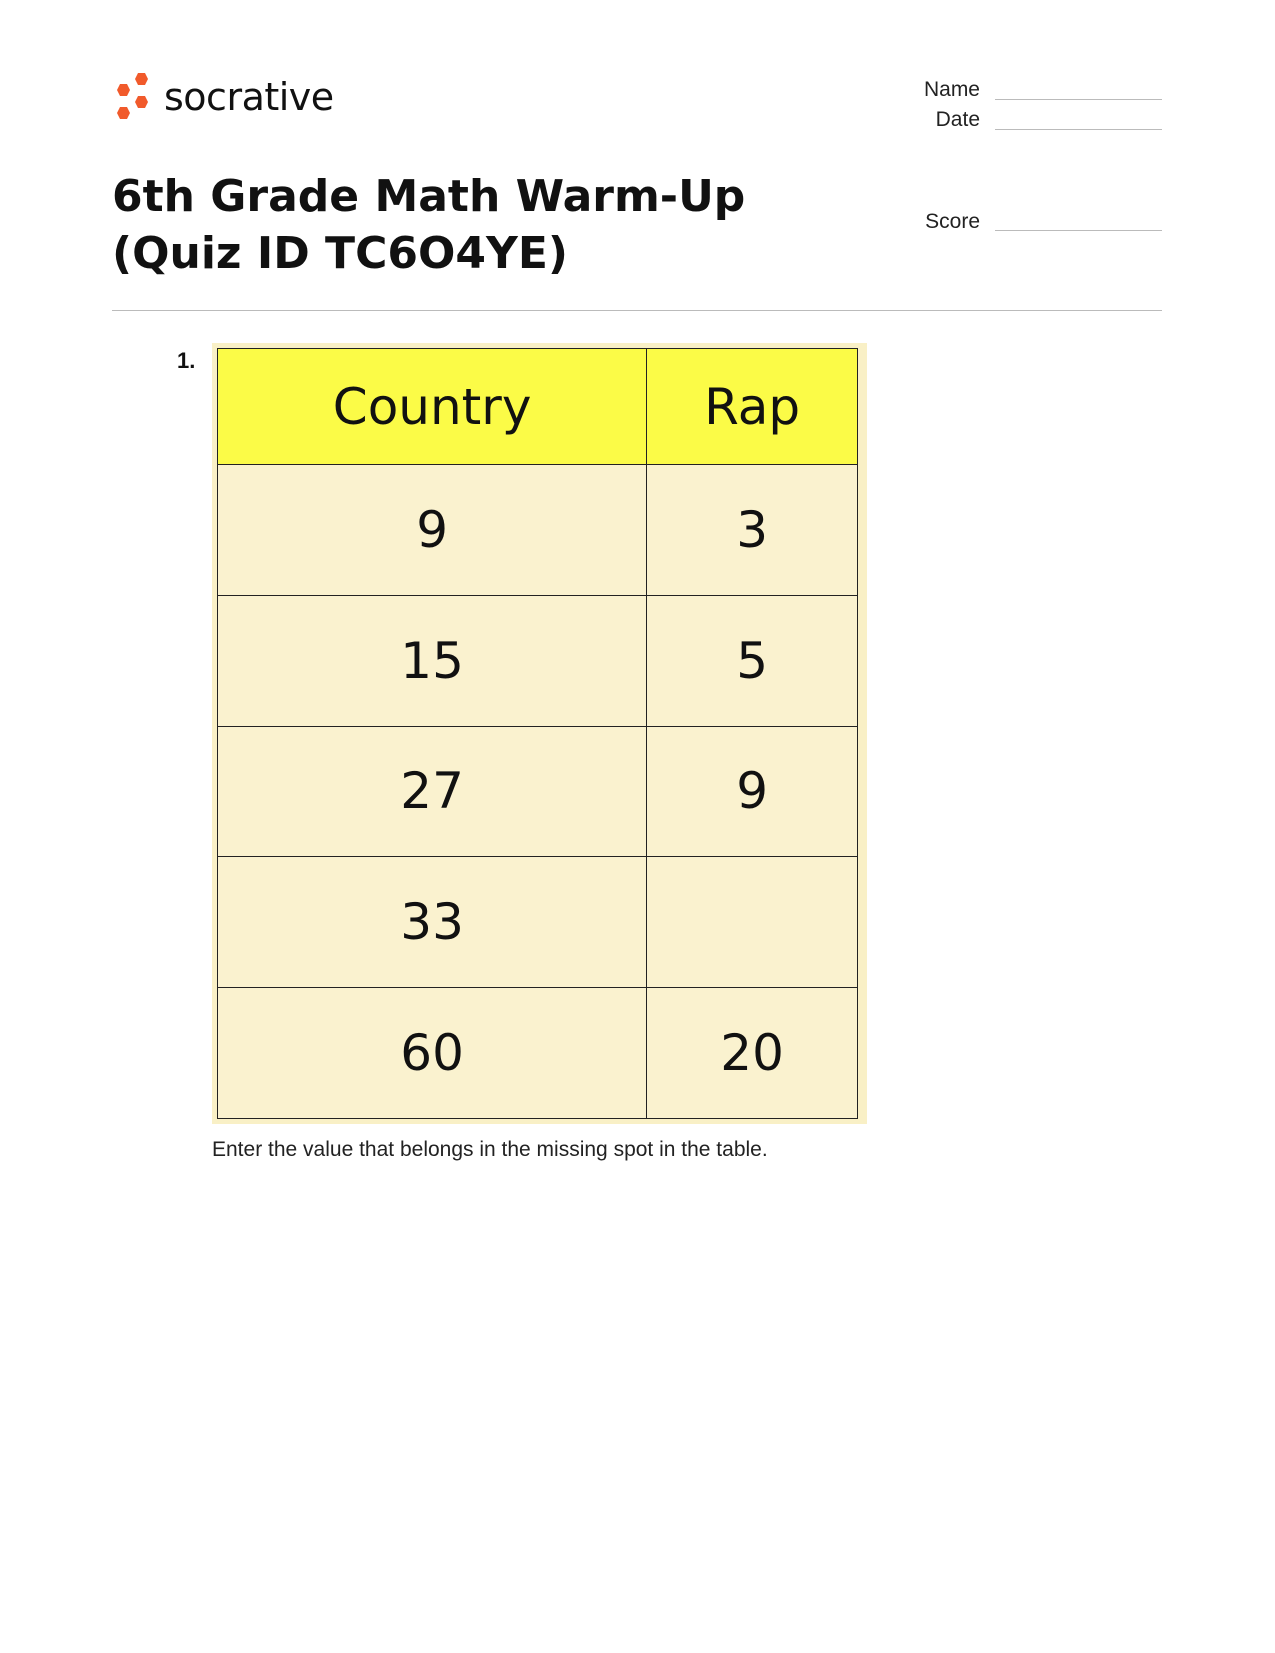  Describe the element at coordinates (429, 225) in the screenshot. I see `page-title: 6th Grade Math Warm-Up (Quiz ID TC6O4YE)` at that location.